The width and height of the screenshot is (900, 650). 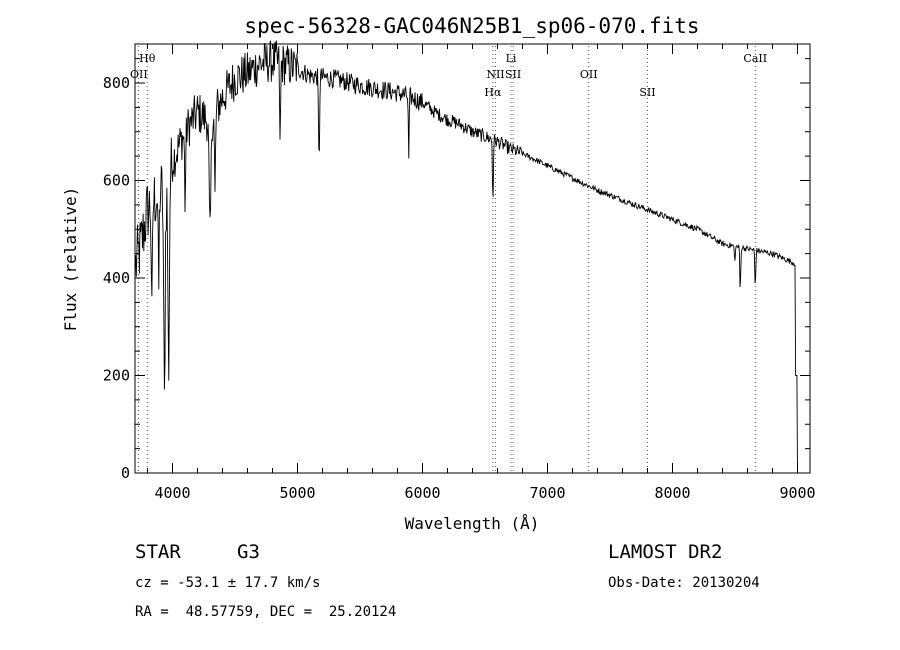 I want to click on y-tick-label: 200, so click(x=116, y=376).